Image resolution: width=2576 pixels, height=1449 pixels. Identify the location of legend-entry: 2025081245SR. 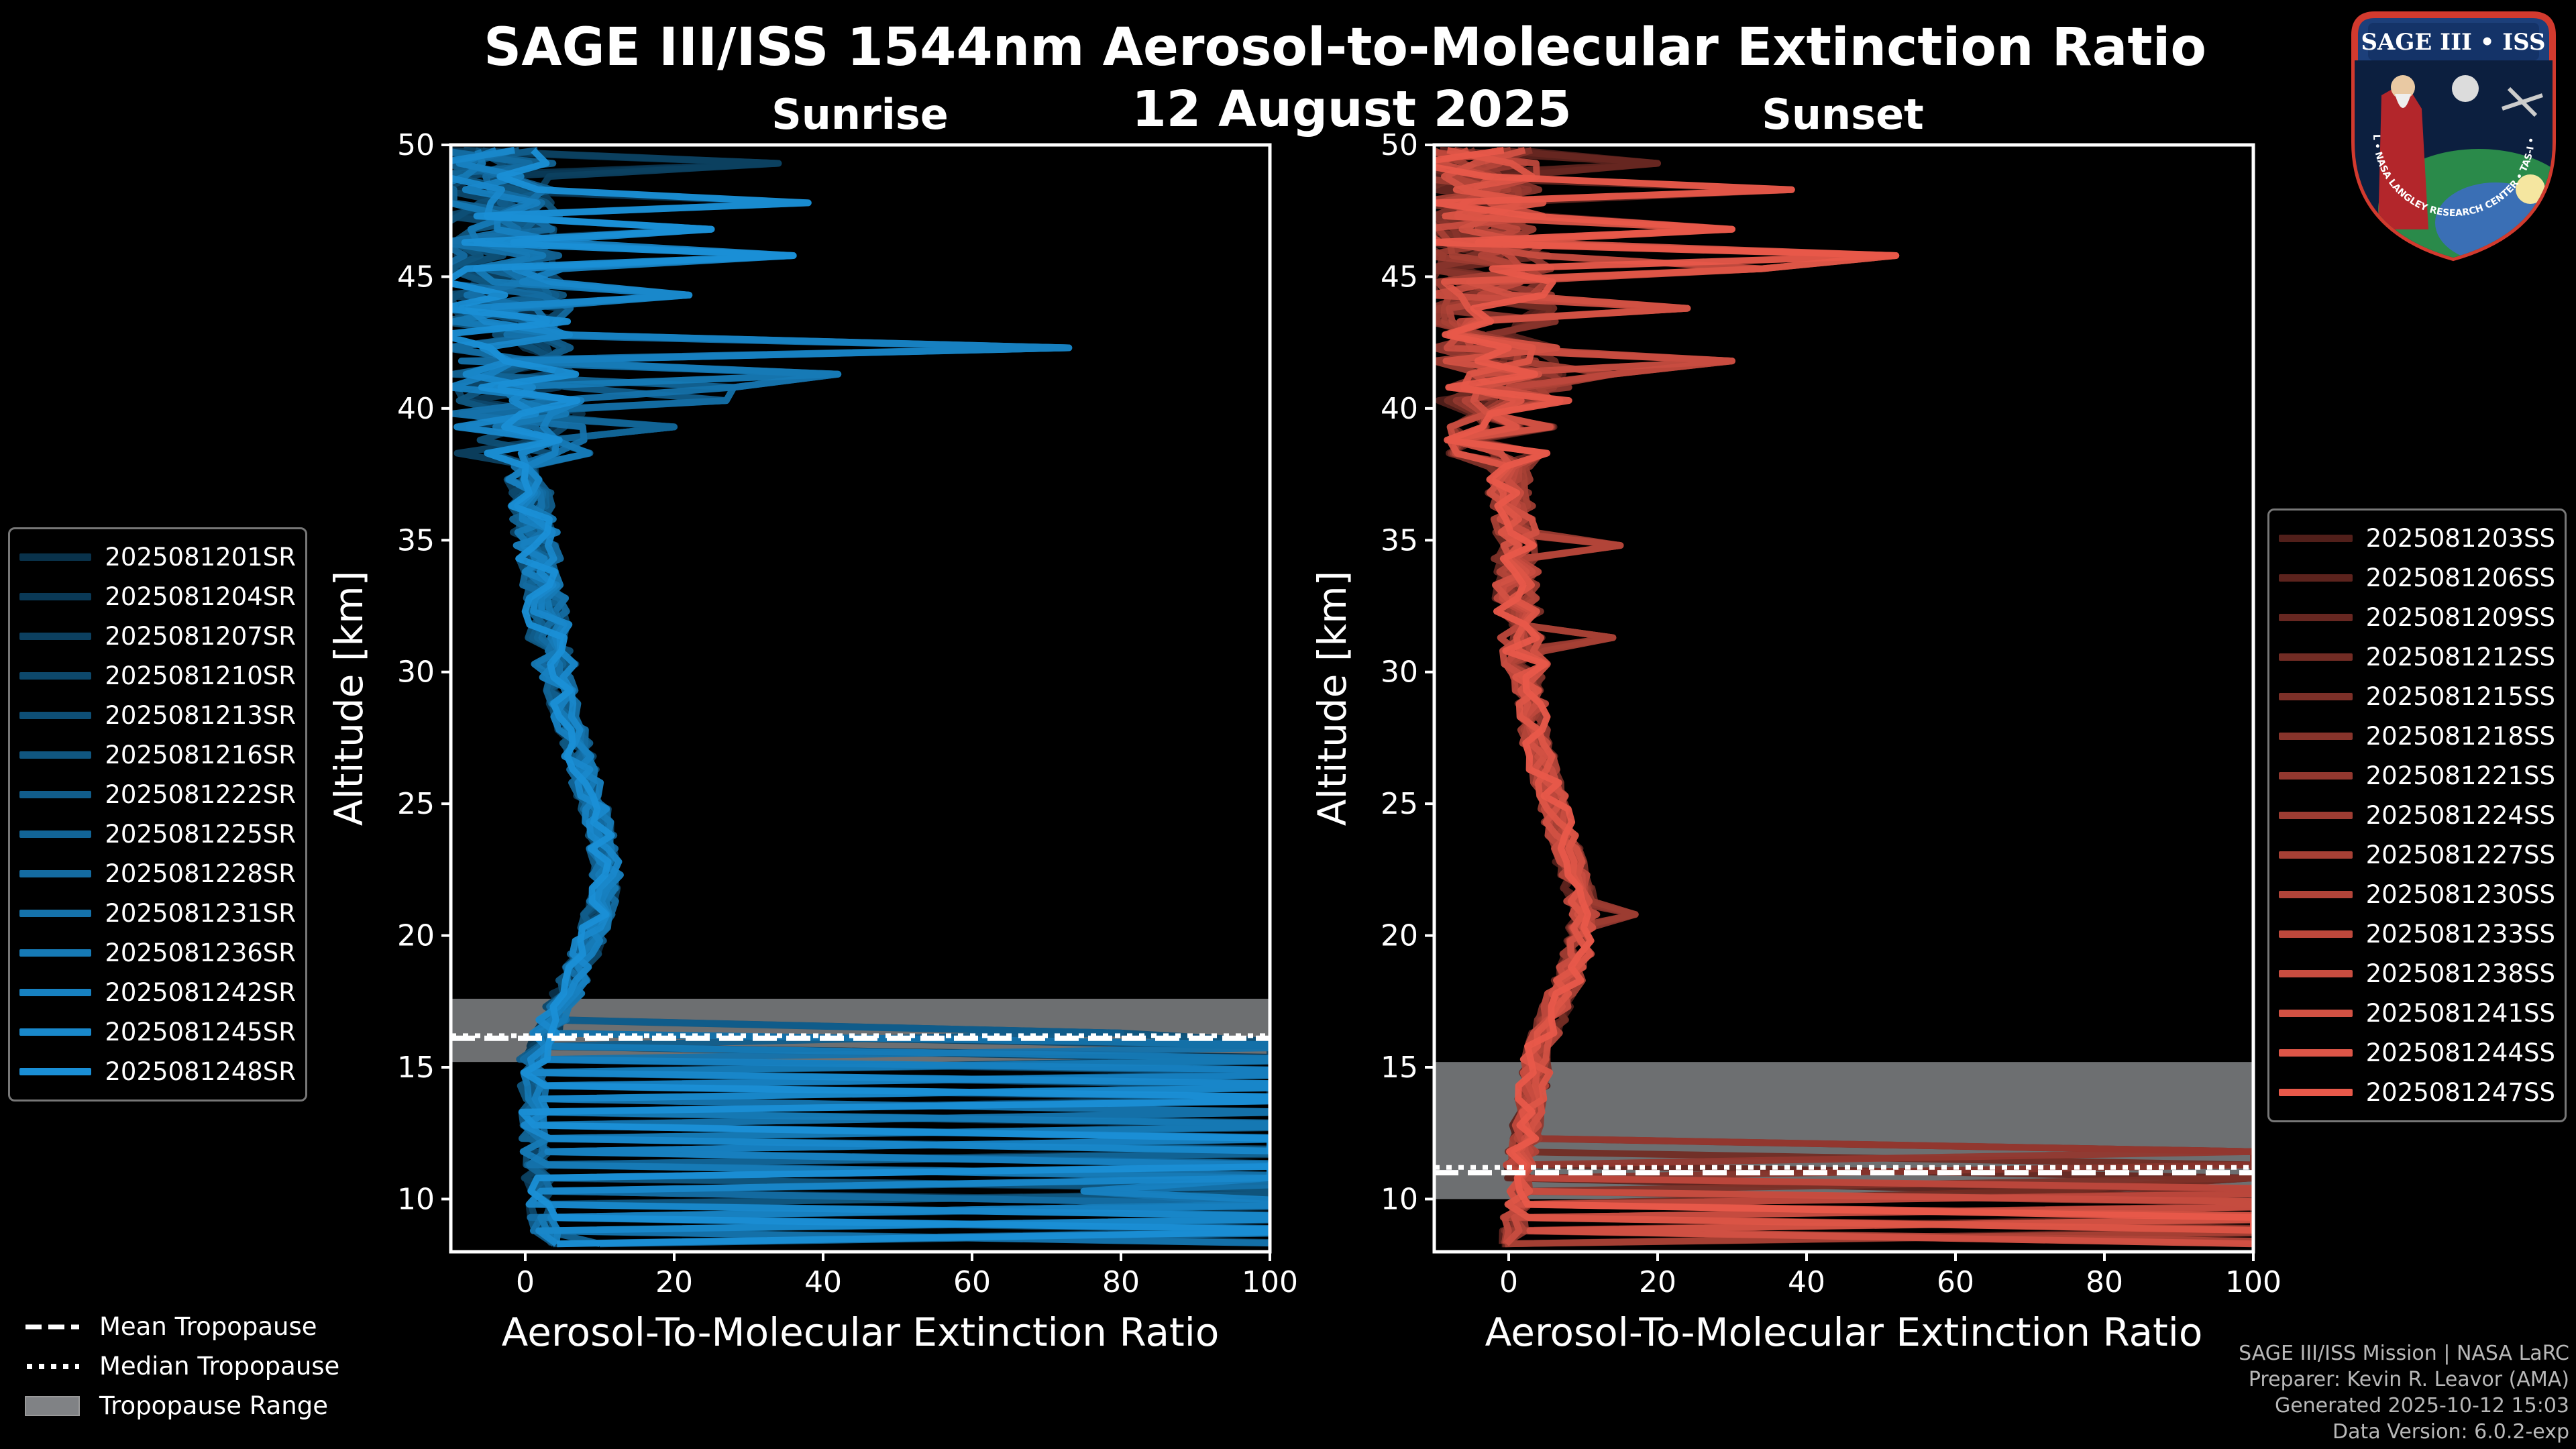
(157, 1032).